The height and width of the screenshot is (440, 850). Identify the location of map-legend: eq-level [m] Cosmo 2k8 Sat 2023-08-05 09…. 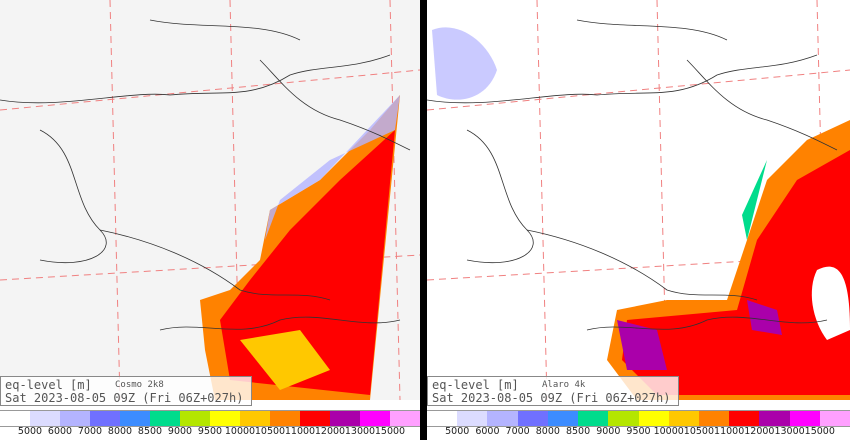
(126, 391).